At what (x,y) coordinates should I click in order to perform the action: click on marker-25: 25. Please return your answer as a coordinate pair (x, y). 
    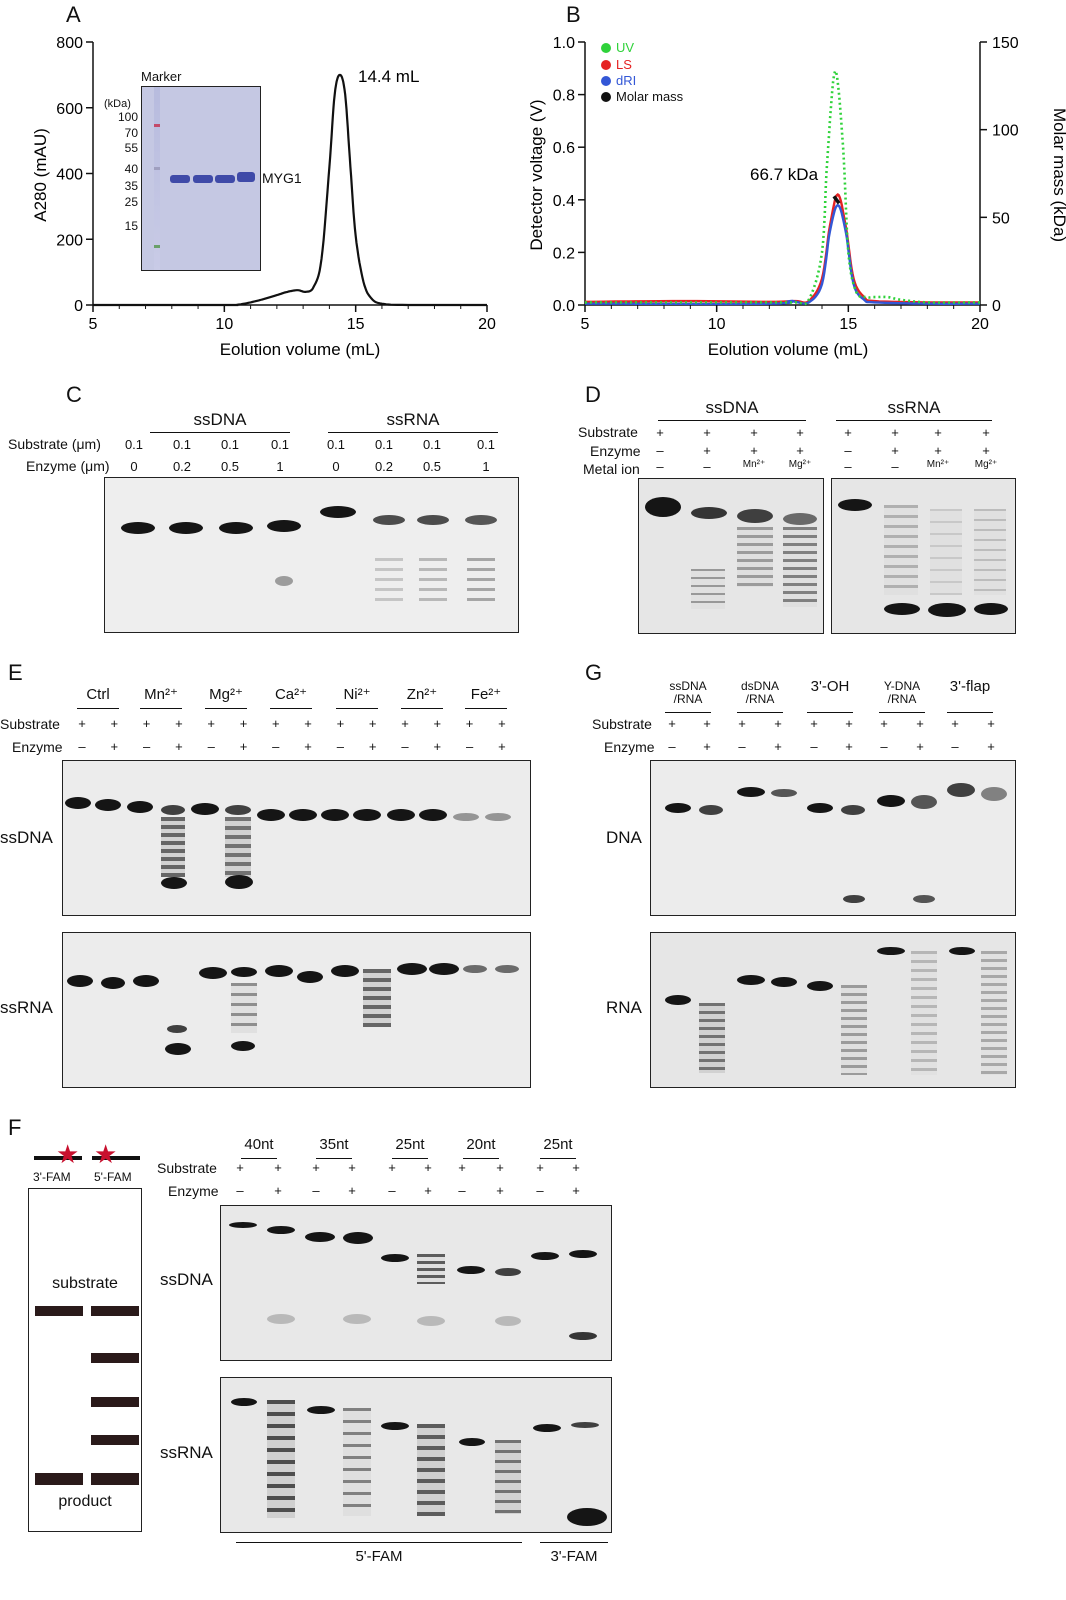
    Looking at the image, I should click on (131, 201).